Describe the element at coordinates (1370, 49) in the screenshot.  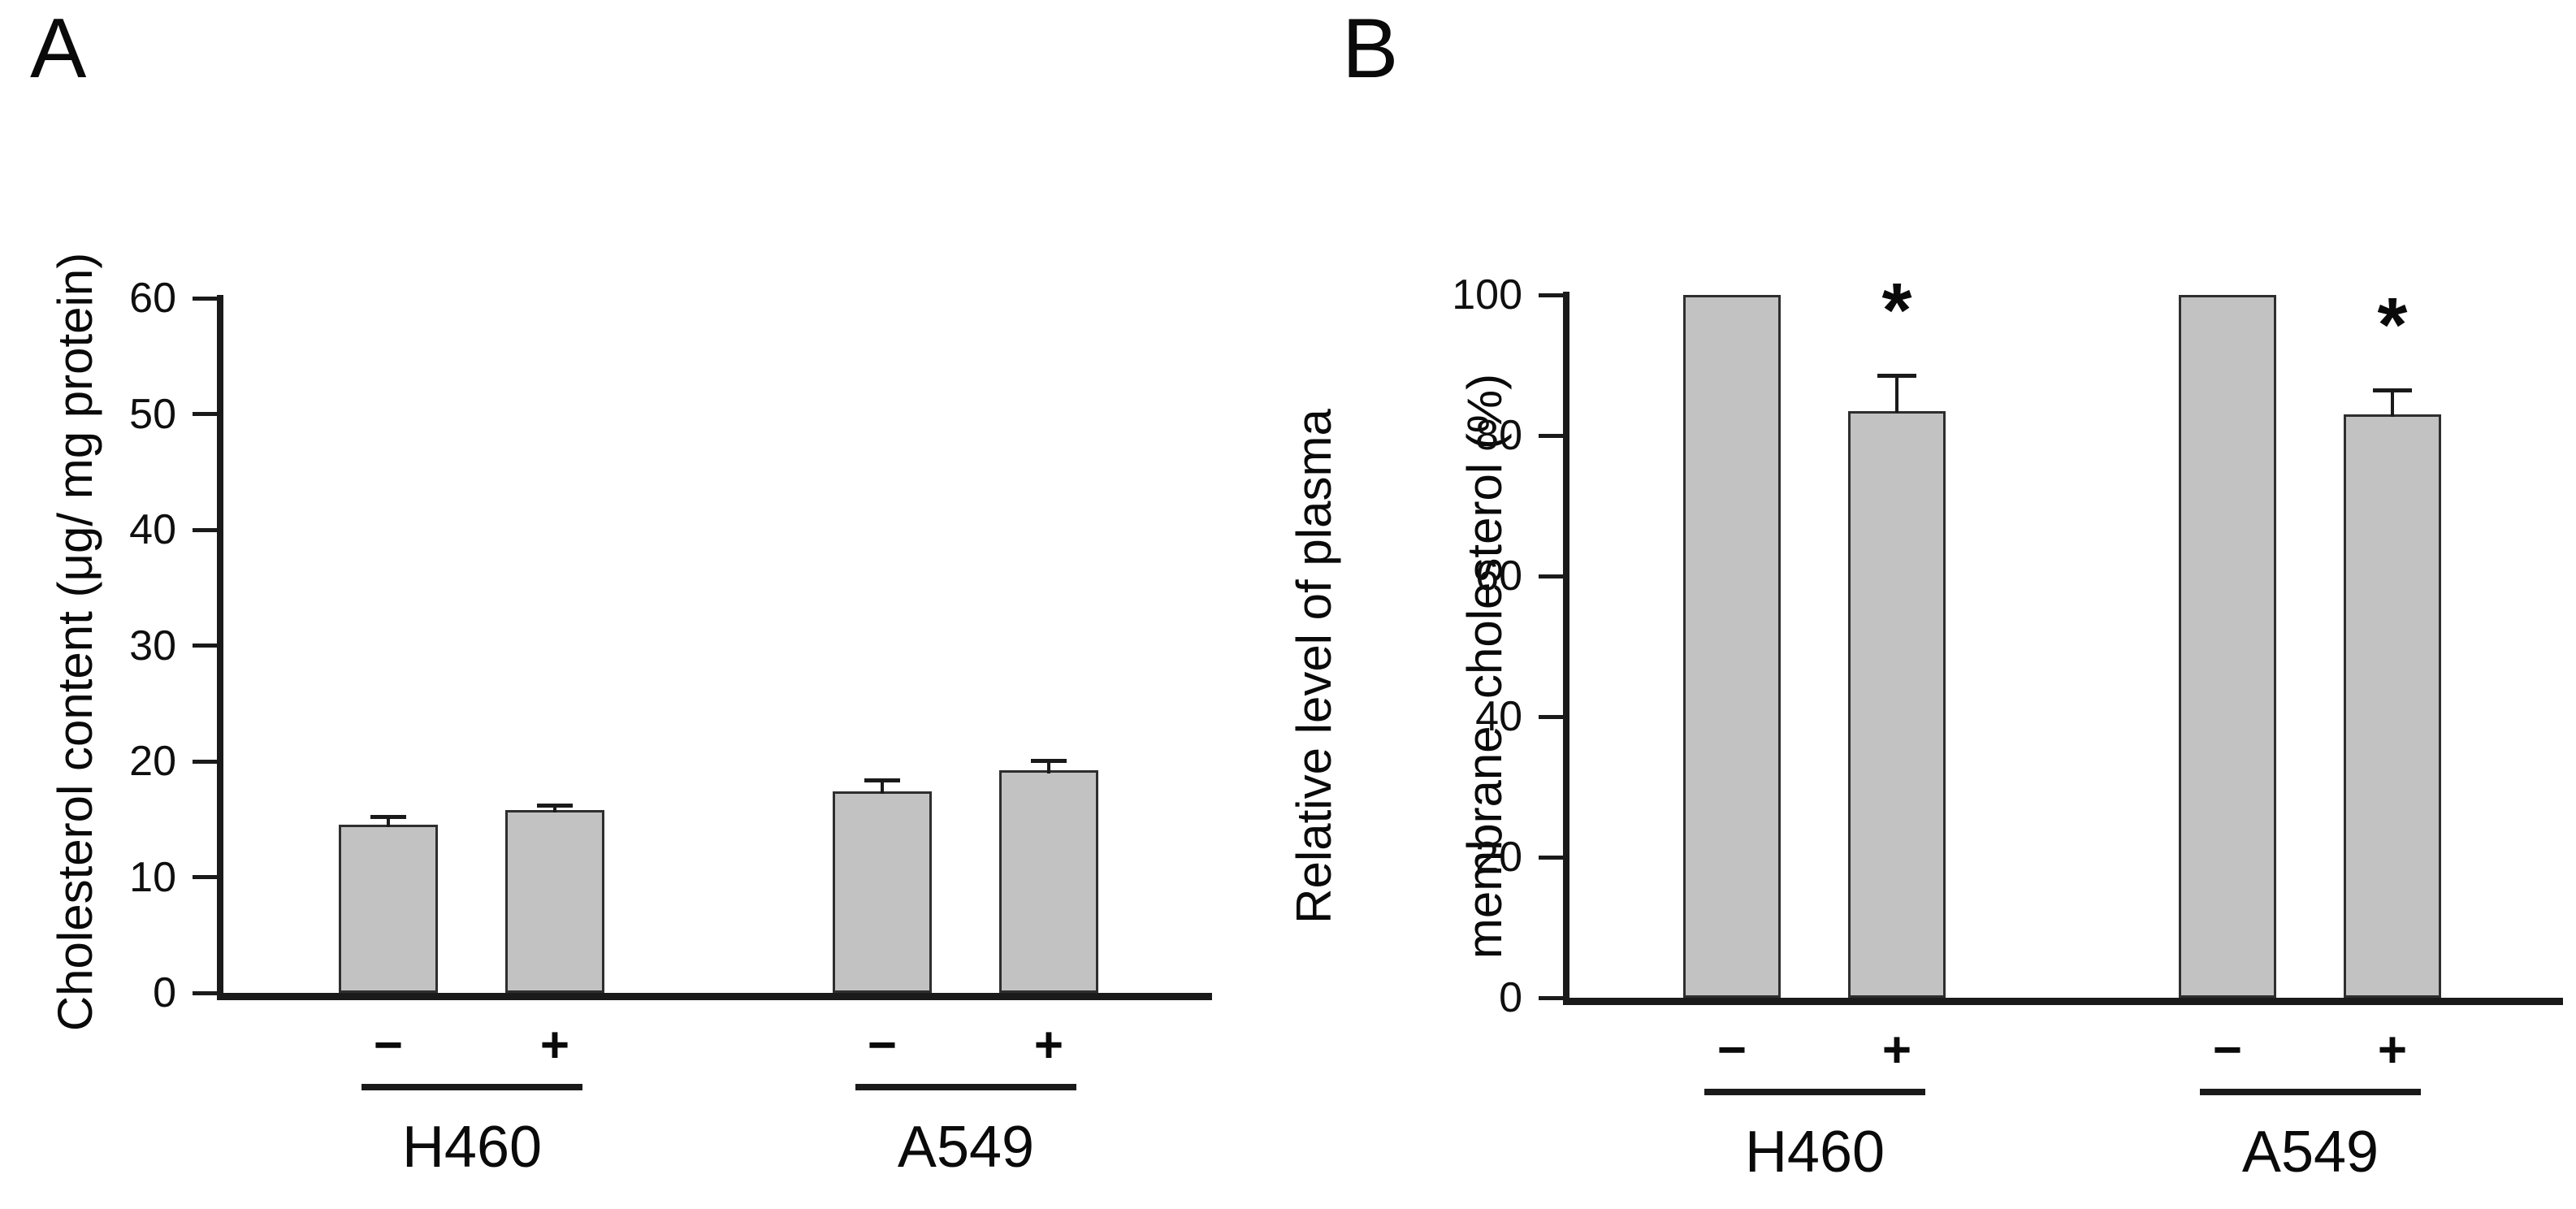
I see `panel-b-letter: B` at that location.